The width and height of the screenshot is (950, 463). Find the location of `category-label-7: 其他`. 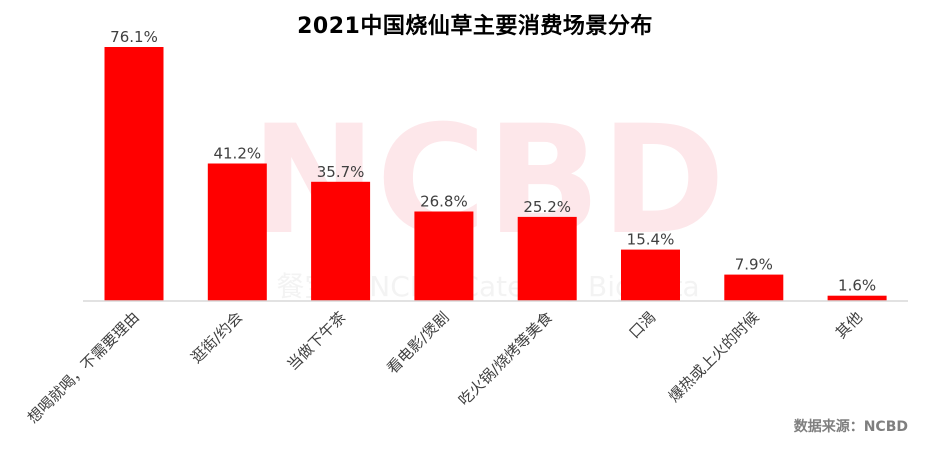

category-label-7: 其他 is located at coordinates (849, 325).